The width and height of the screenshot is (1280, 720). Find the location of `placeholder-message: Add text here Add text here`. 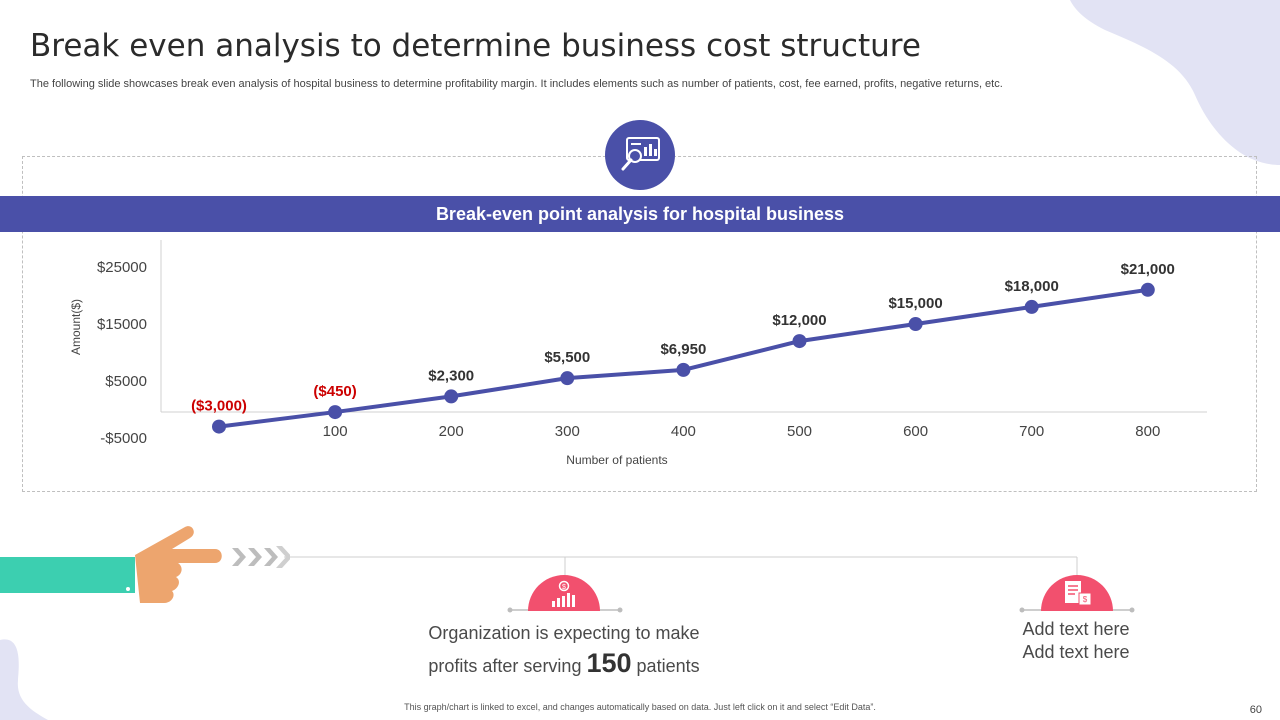

placeholder-message: Add text here Add text here is located at coordinates (1076, 641).